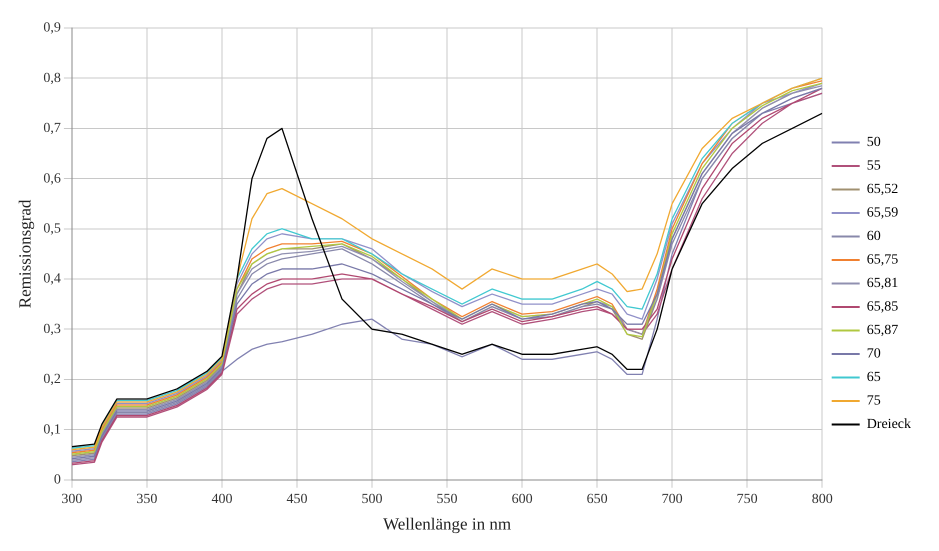  What do you see at coordinates (522, 499) in the screenshot?
I see `x-tick-label: 600` at bounding box center [522, 499].